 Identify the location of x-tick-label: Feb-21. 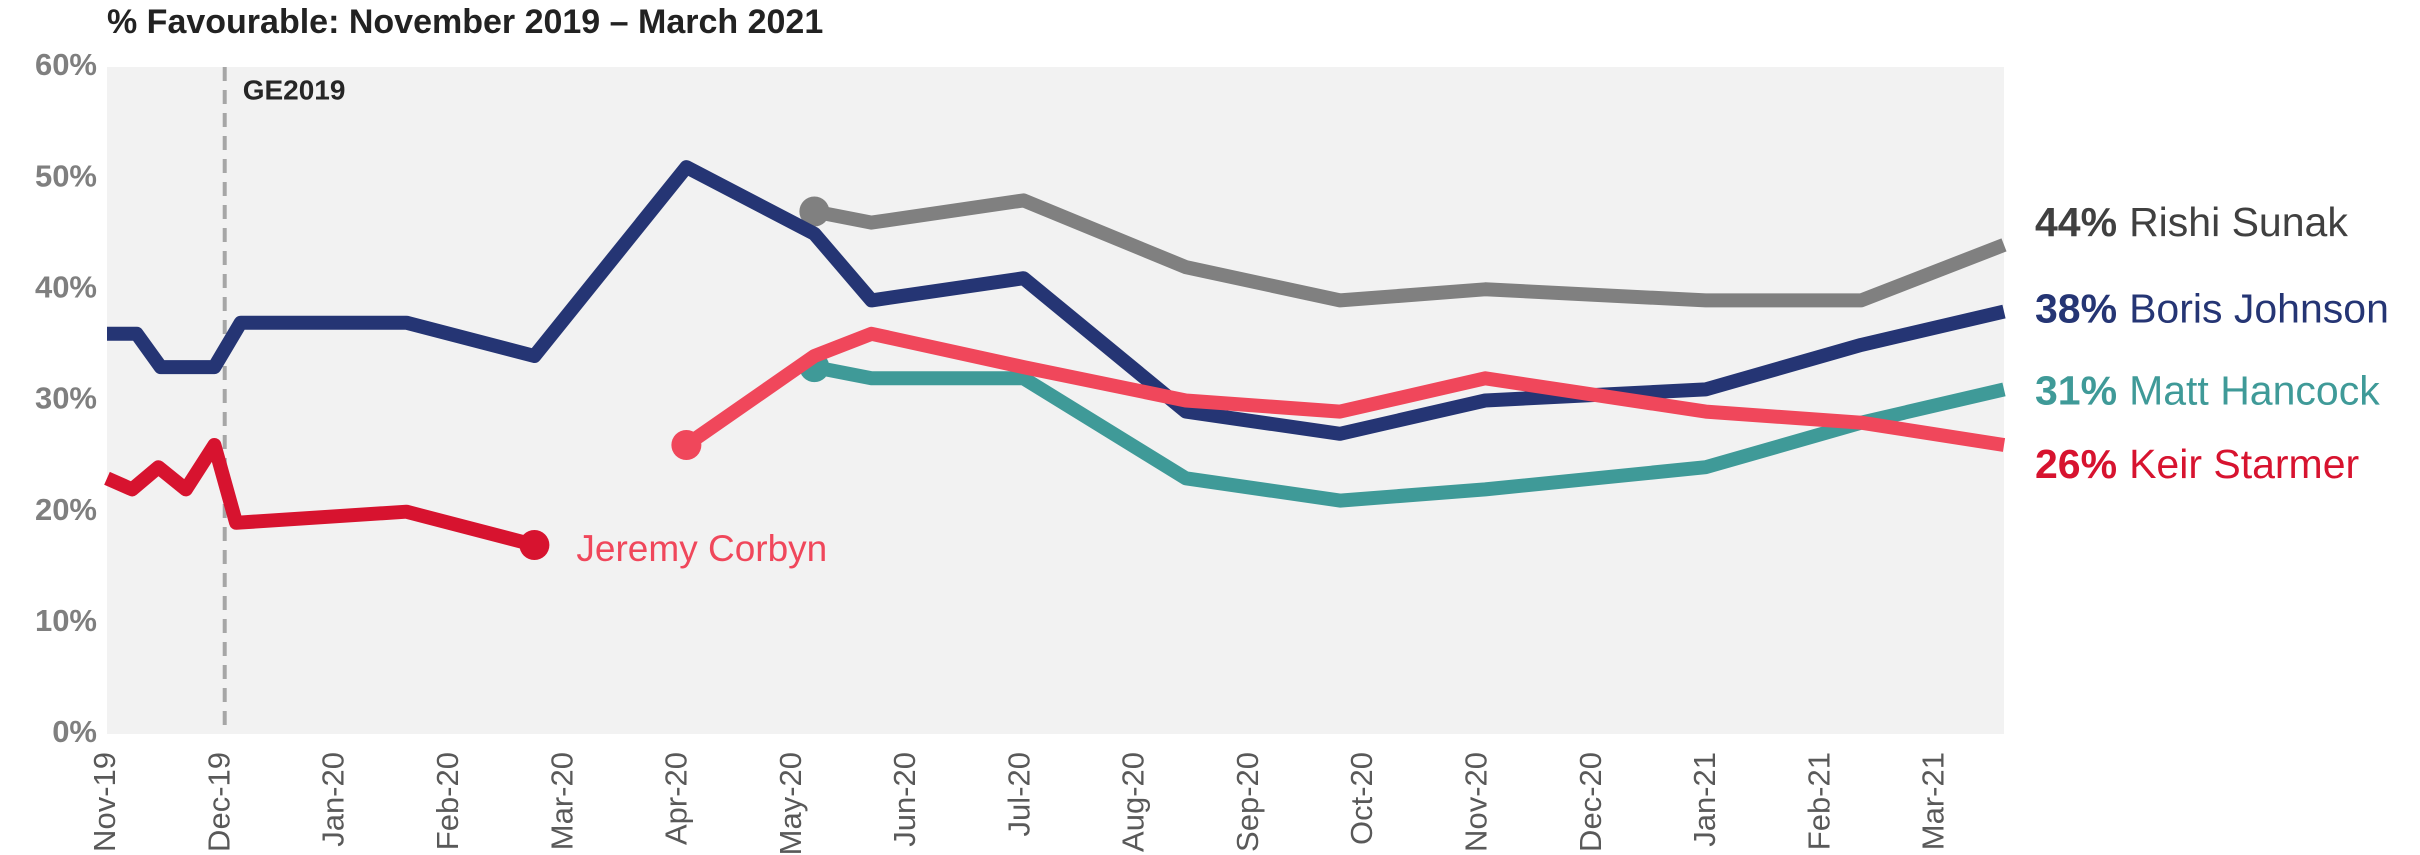
(1818, 801).